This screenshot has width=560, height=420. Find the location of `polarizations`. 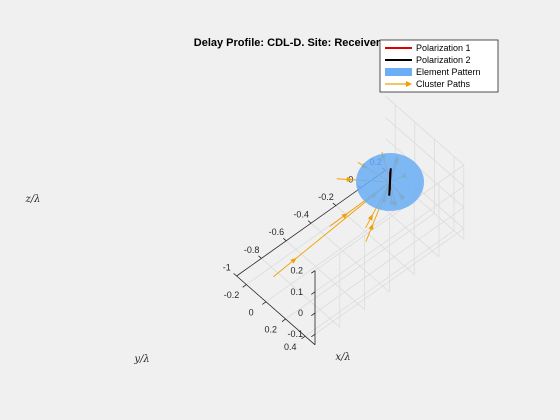

polarizations is located at coordinates (390, 182).